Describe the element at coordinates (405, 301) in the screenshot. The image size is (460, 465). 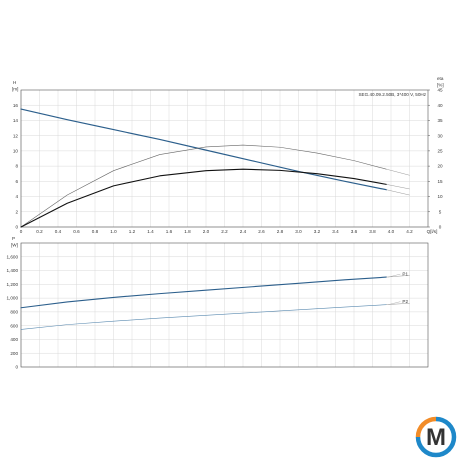
I see `series-label-p2: P2` at that location.